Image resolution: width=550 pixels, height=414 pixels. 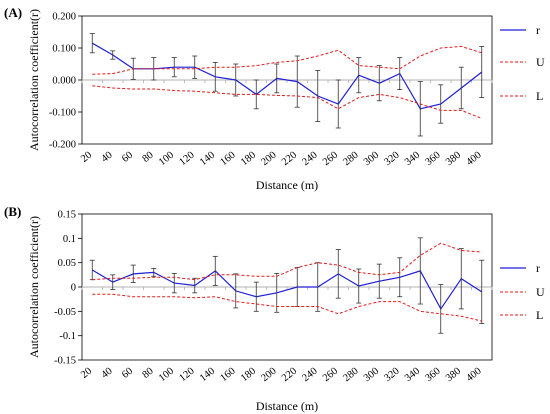 What do you see at coordinates (64, 17) in the screenshot?
I see `y-tick-label: 0.200` at bounding box center [64, 17].